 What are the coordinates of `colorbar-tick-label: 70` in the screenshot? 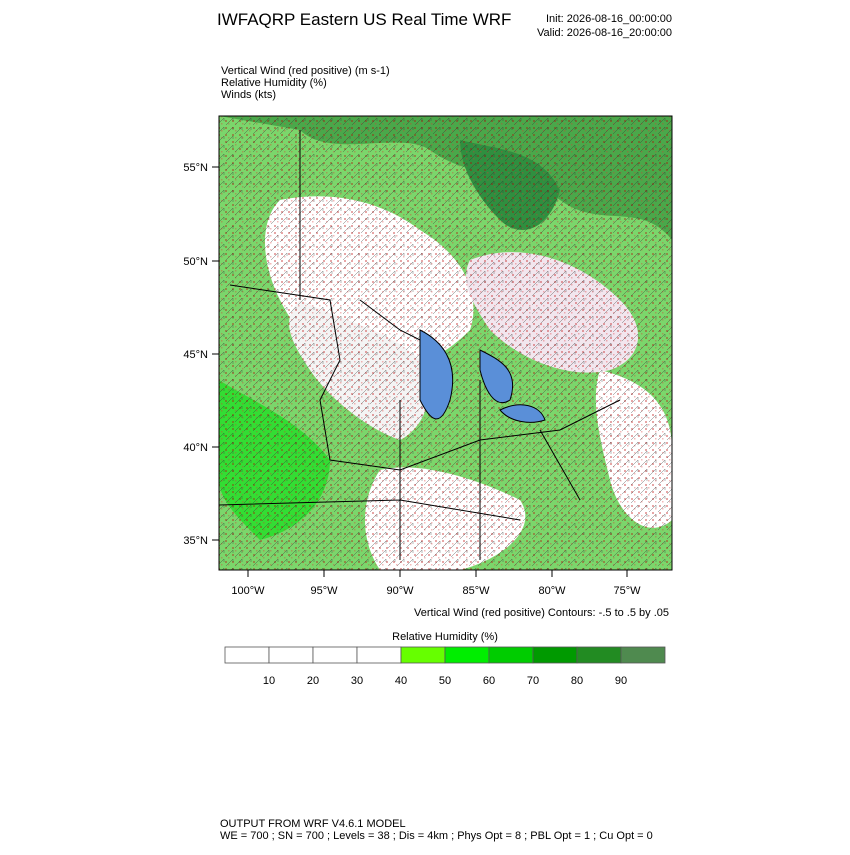 It's located at (533, 681).